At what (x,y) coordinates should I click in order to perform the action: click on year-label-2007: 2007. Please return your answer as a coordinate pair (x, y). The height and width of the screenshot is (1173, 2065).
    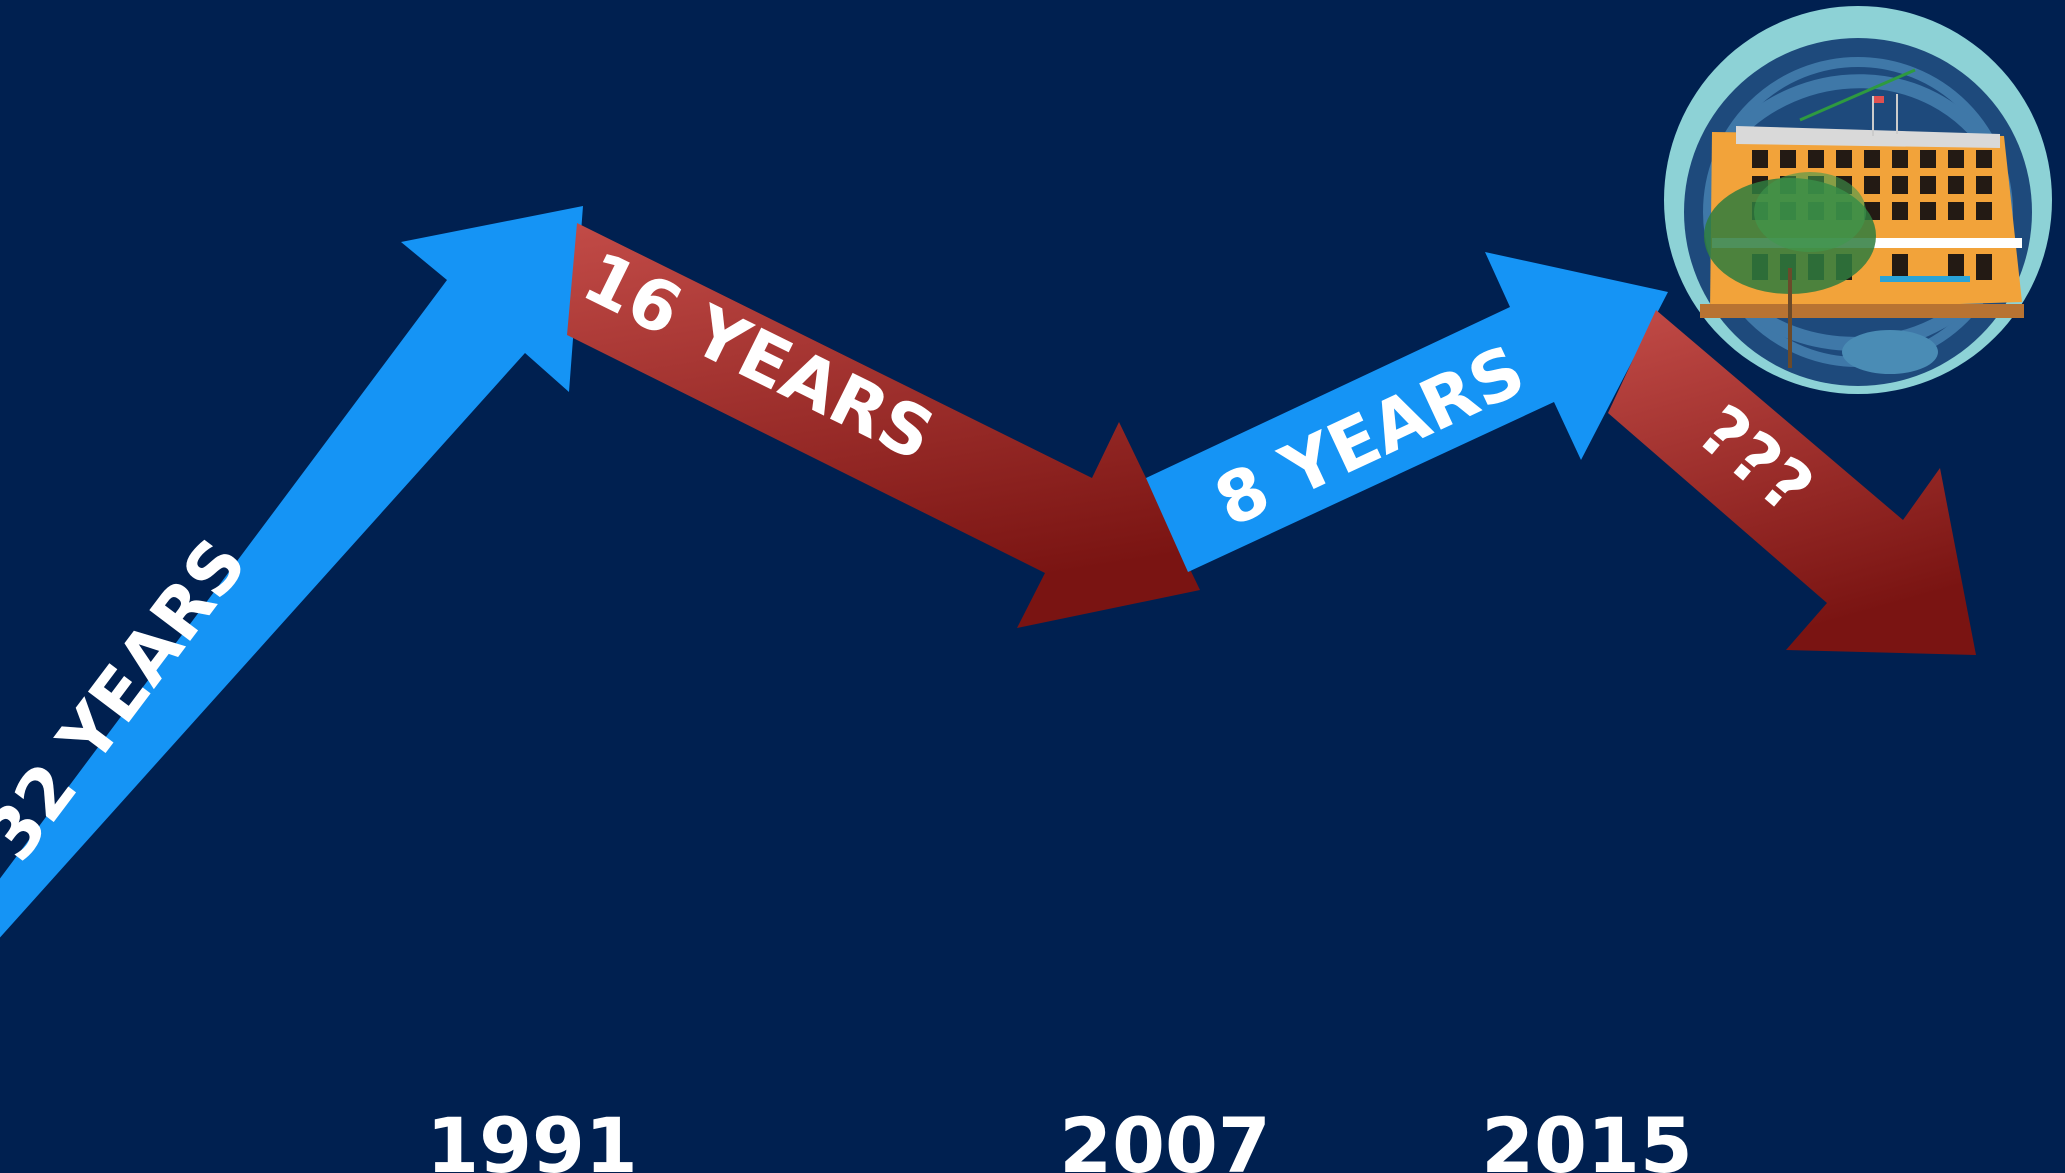
    Looking at the image, I should click on (1165, 1137).